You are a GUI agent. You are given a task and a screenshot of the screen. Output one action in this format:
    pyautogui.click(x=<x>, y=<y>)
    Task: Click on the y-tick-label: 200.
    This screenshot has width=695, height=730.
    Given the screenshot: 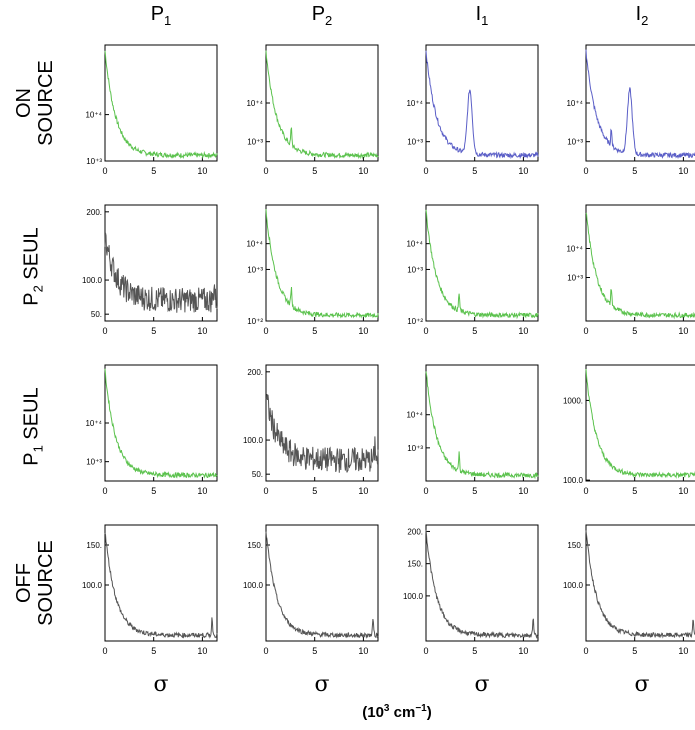 What is the action you would take?
    pyautogui.click(x=94, y=212)
    